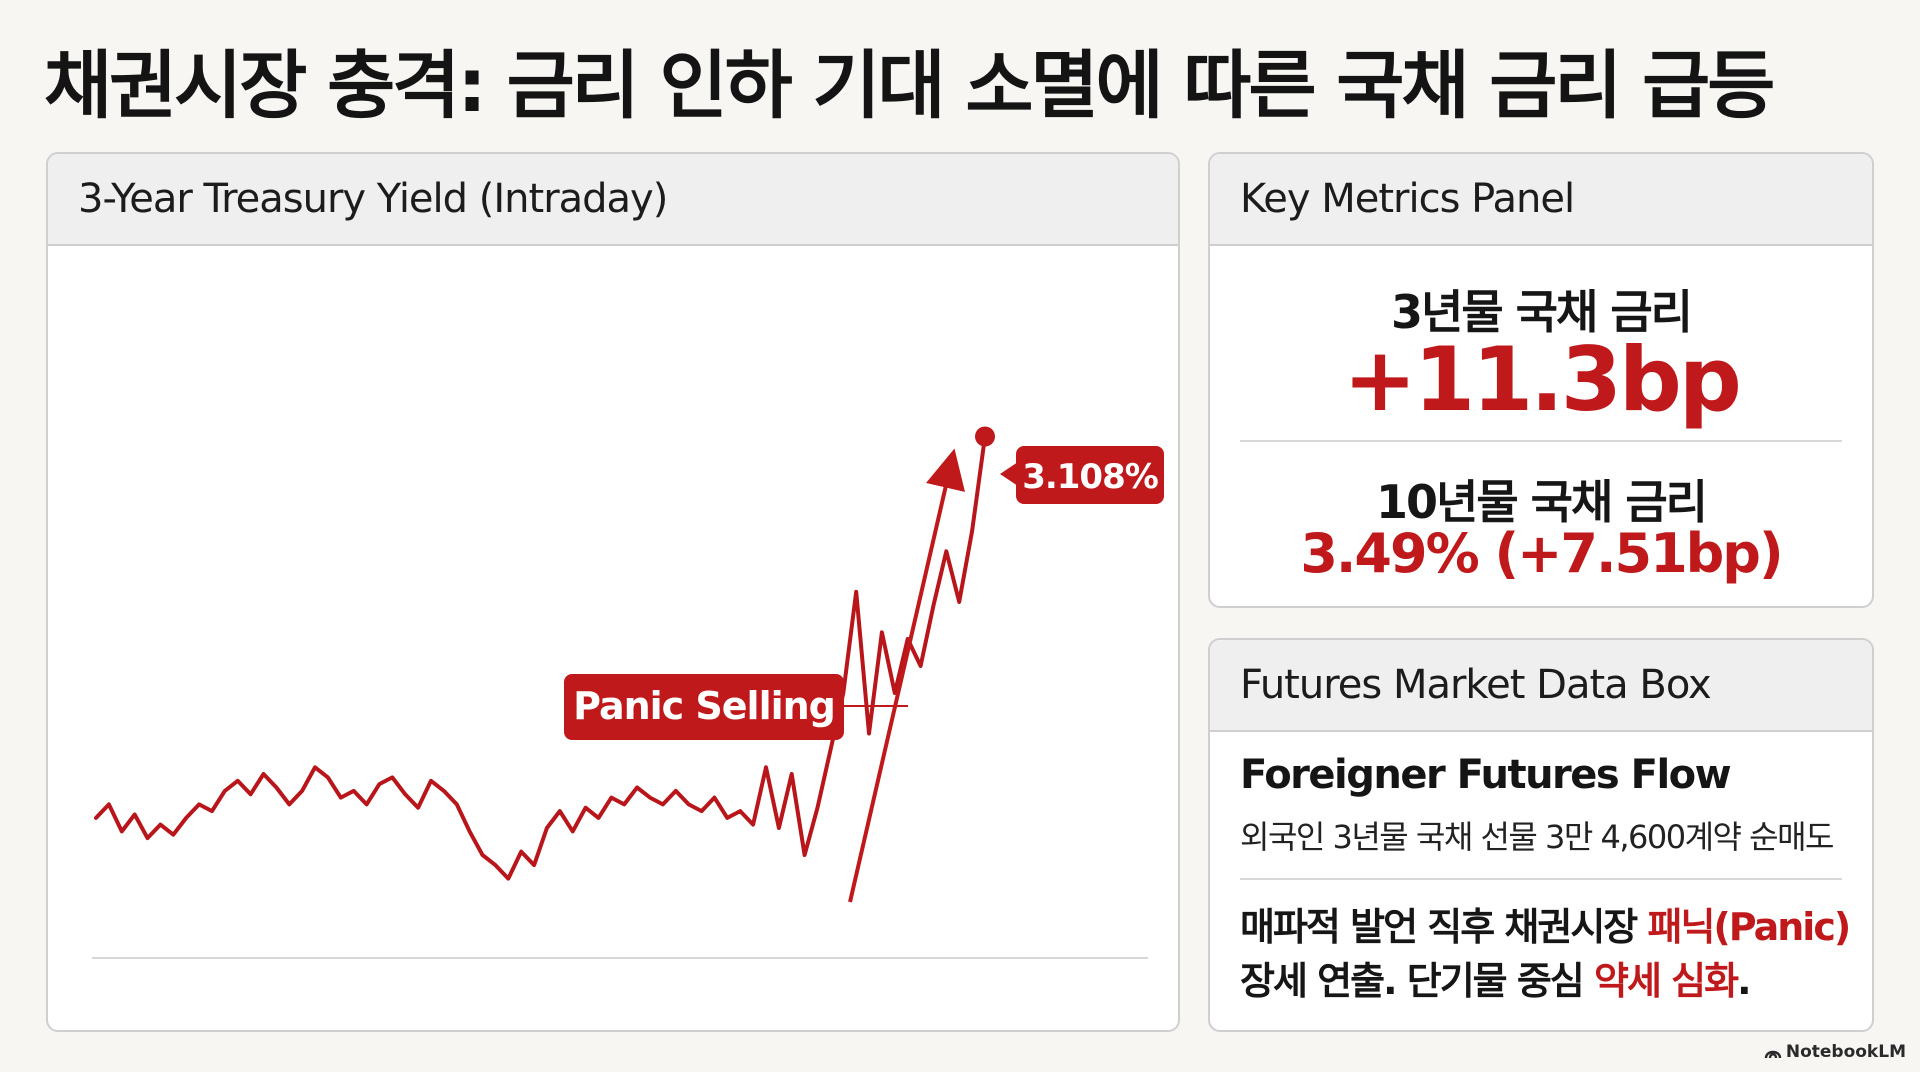 Image resolution: width=1920 pixels, height=1072 pixels. I want to click on flow-heading: Foreigner Futures Flow, so click(1486, 775).